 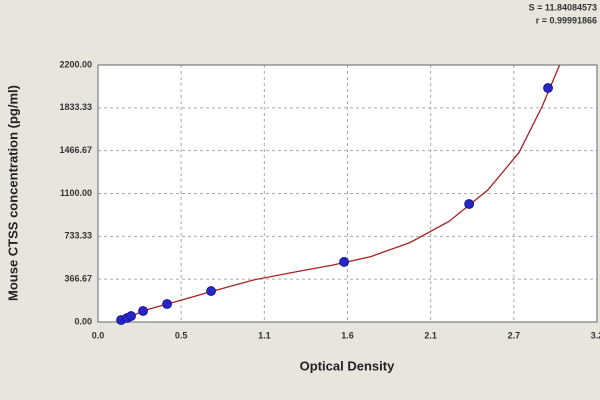 I want to click on y-tick-label: 0.00, so click(x=83, y=321).